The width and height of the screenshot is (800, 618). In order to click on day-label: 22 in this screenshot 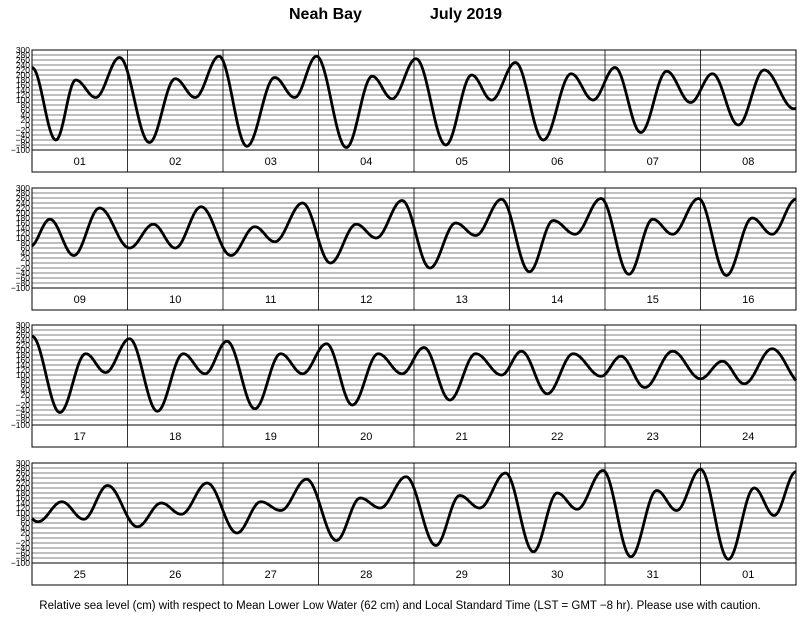, I will do `click(557, 437)`.